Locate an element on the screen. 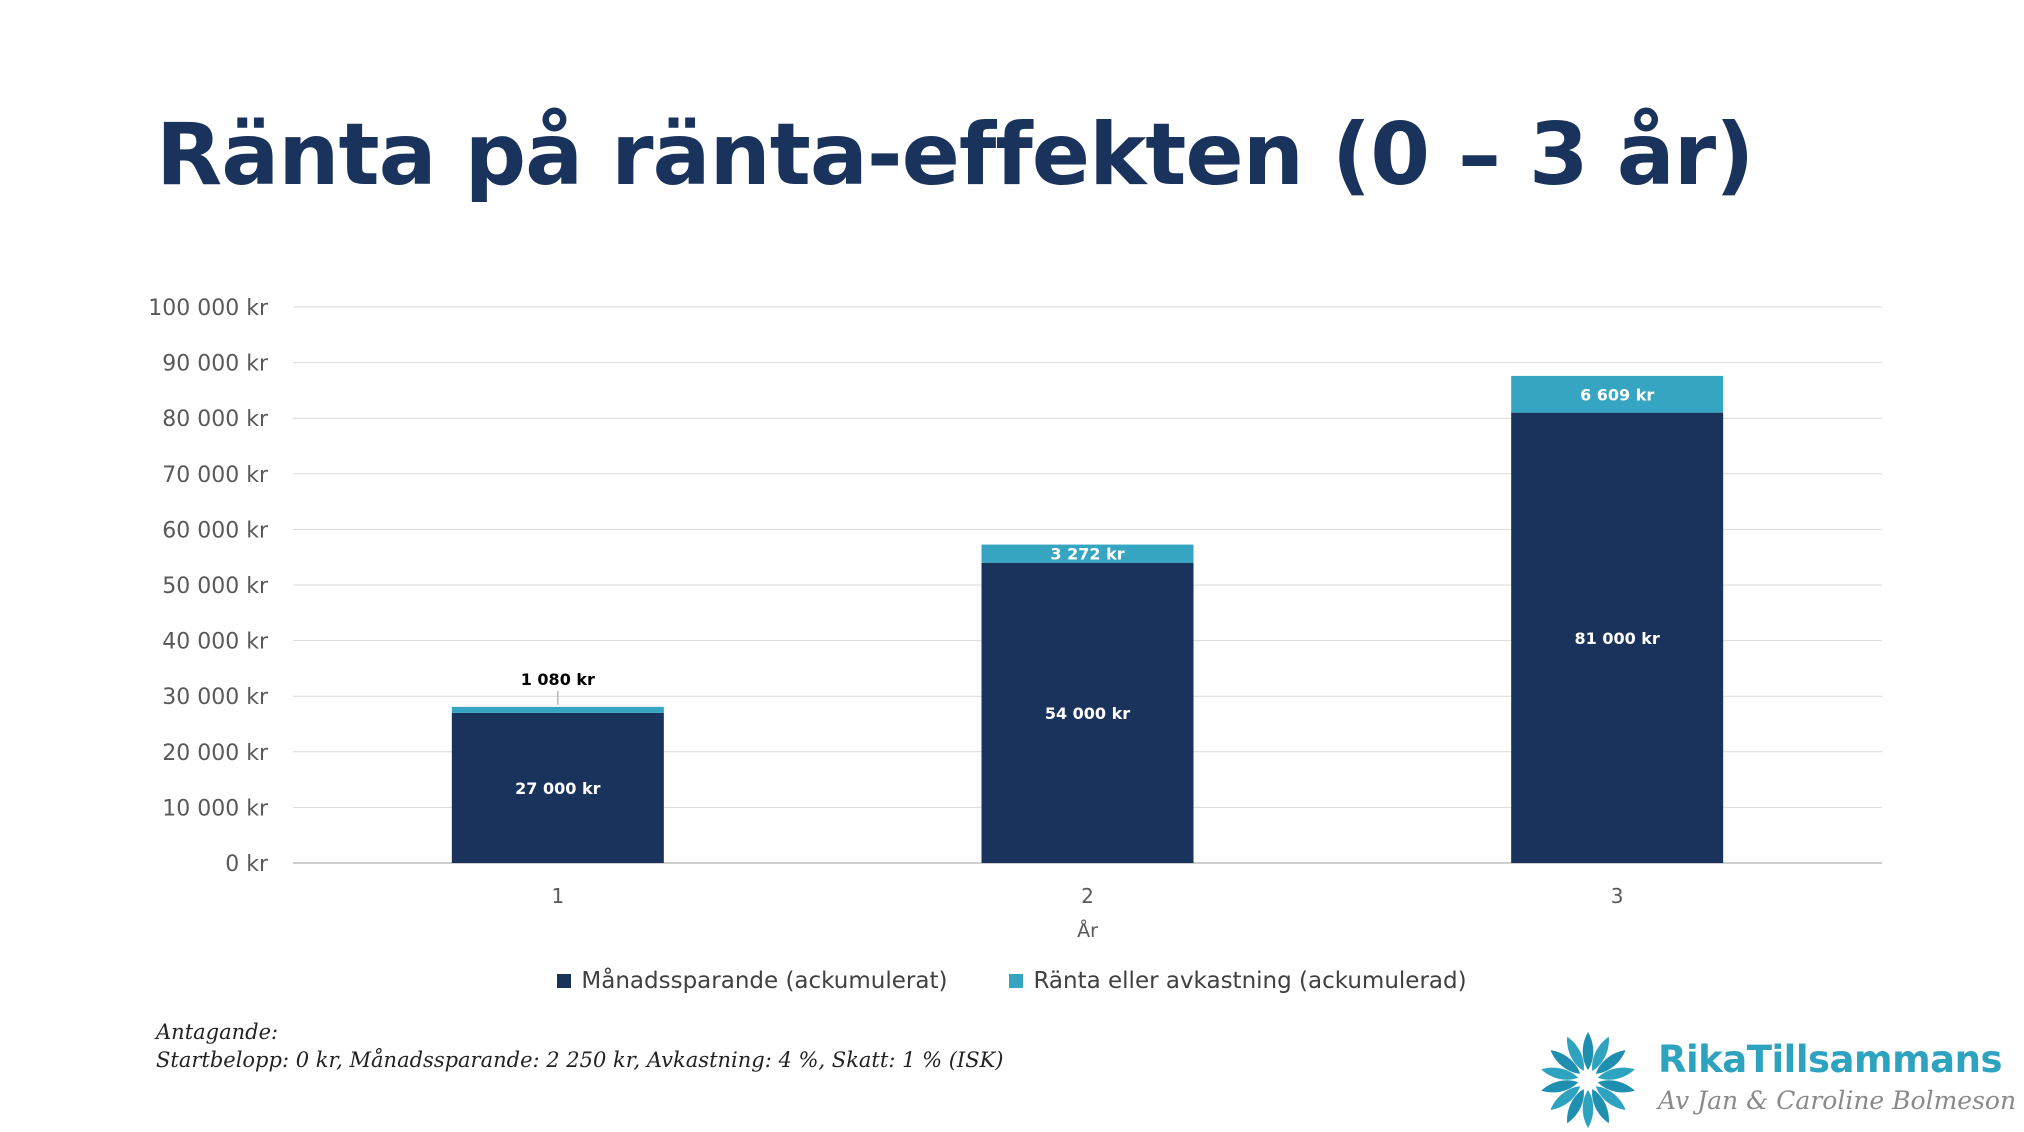  x-tick-label: 2 is located at coordinates (1087, 896).